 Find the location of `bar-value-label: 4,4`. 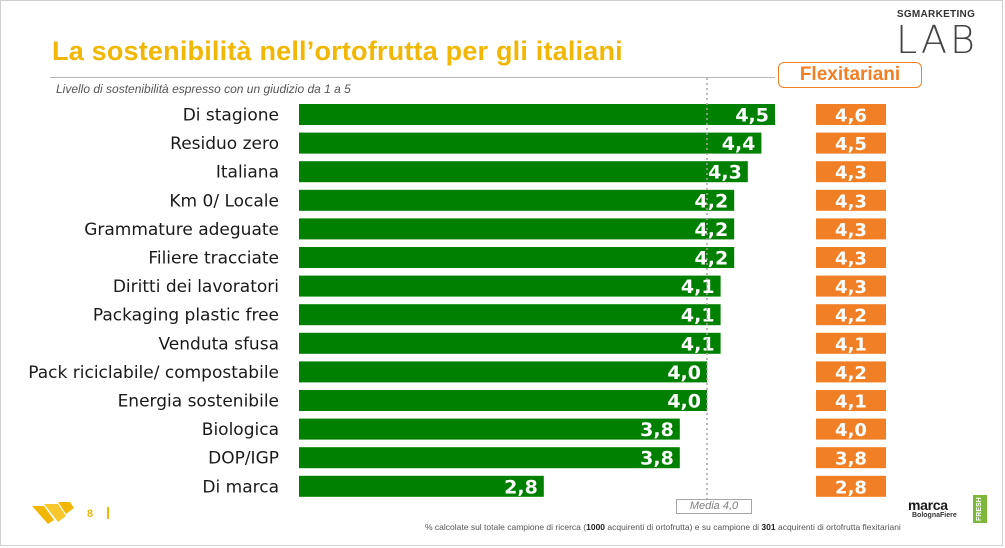

bar-value-label: 4,4 is located at coordinates (739, 144).